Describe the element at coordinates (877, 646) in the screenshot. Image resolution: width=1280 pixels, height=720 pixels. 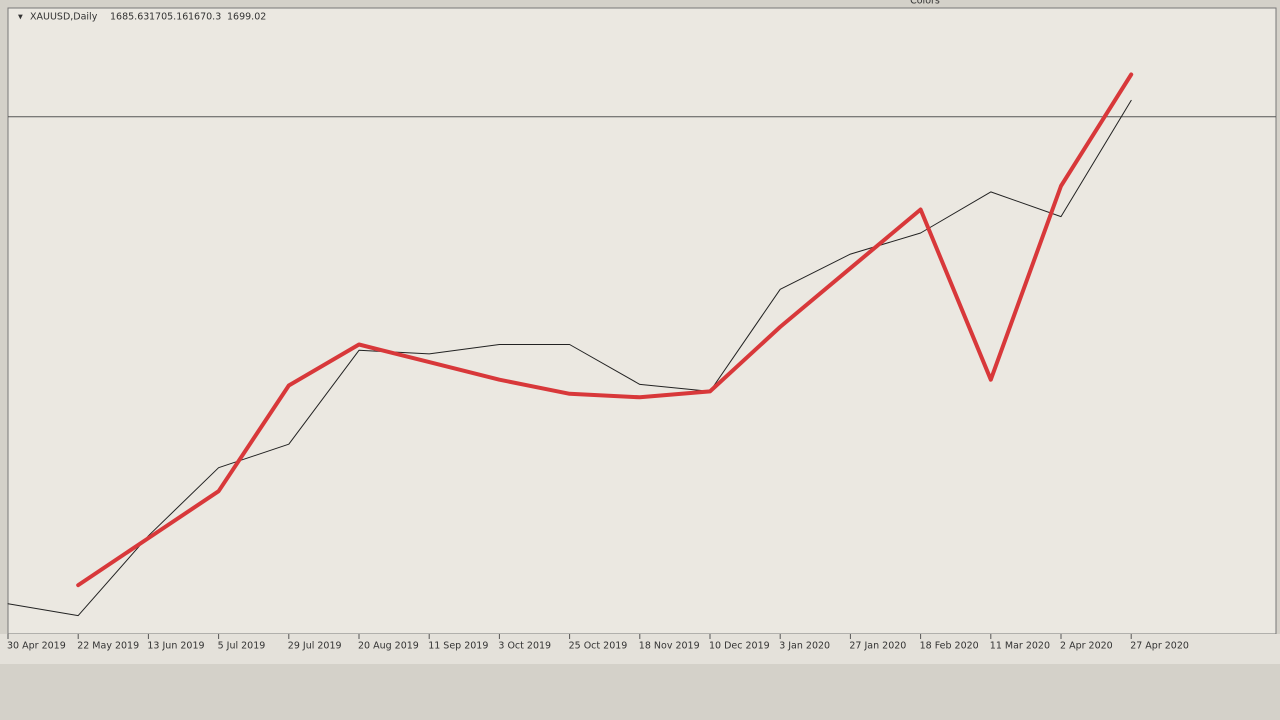
I see `x-tick-label: 27 Jan 2020` at that location.